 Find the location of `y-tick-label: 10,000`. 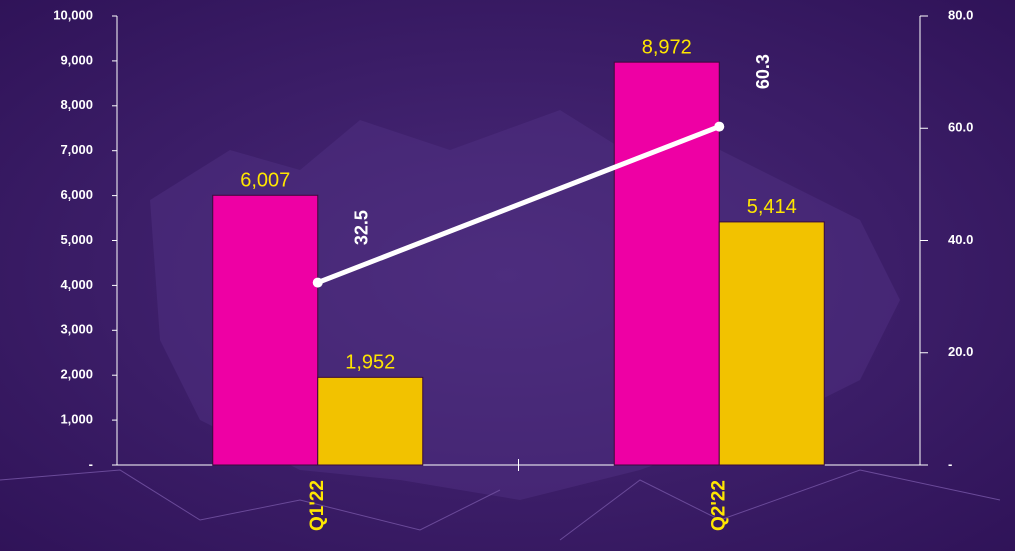

y-tick-label: 10,000 is located at coordinates (73, 14).